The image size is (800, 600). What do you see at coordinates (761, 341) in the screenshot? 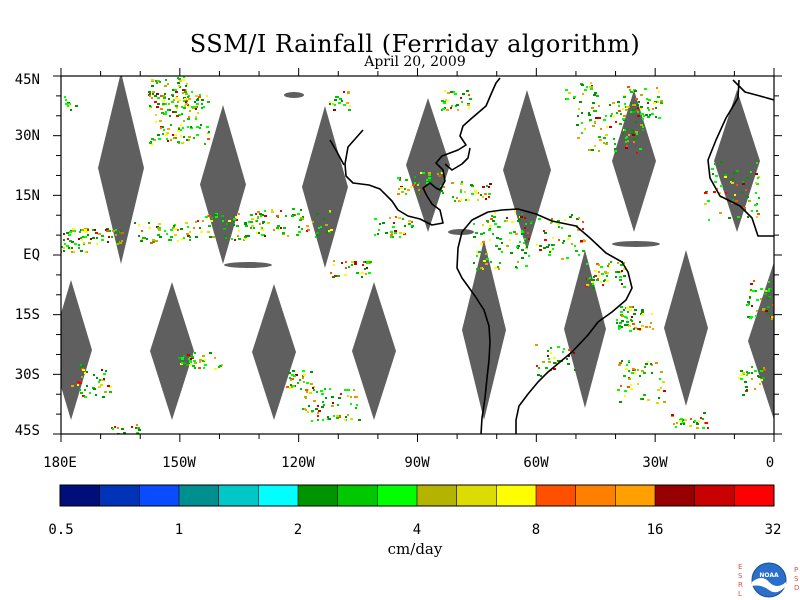
I see `no-data-gap` at bounding box center [761, 341].